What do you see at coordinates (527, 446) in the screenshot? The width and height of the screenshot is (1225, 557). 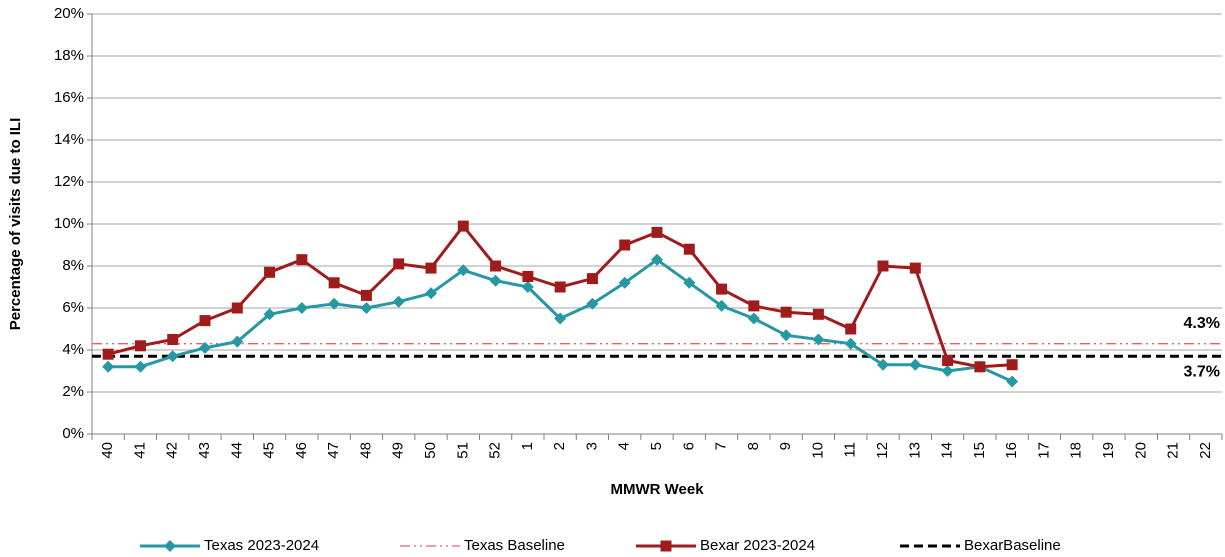 I see `x-tick-label: 1` at bounding box center [527, 446].